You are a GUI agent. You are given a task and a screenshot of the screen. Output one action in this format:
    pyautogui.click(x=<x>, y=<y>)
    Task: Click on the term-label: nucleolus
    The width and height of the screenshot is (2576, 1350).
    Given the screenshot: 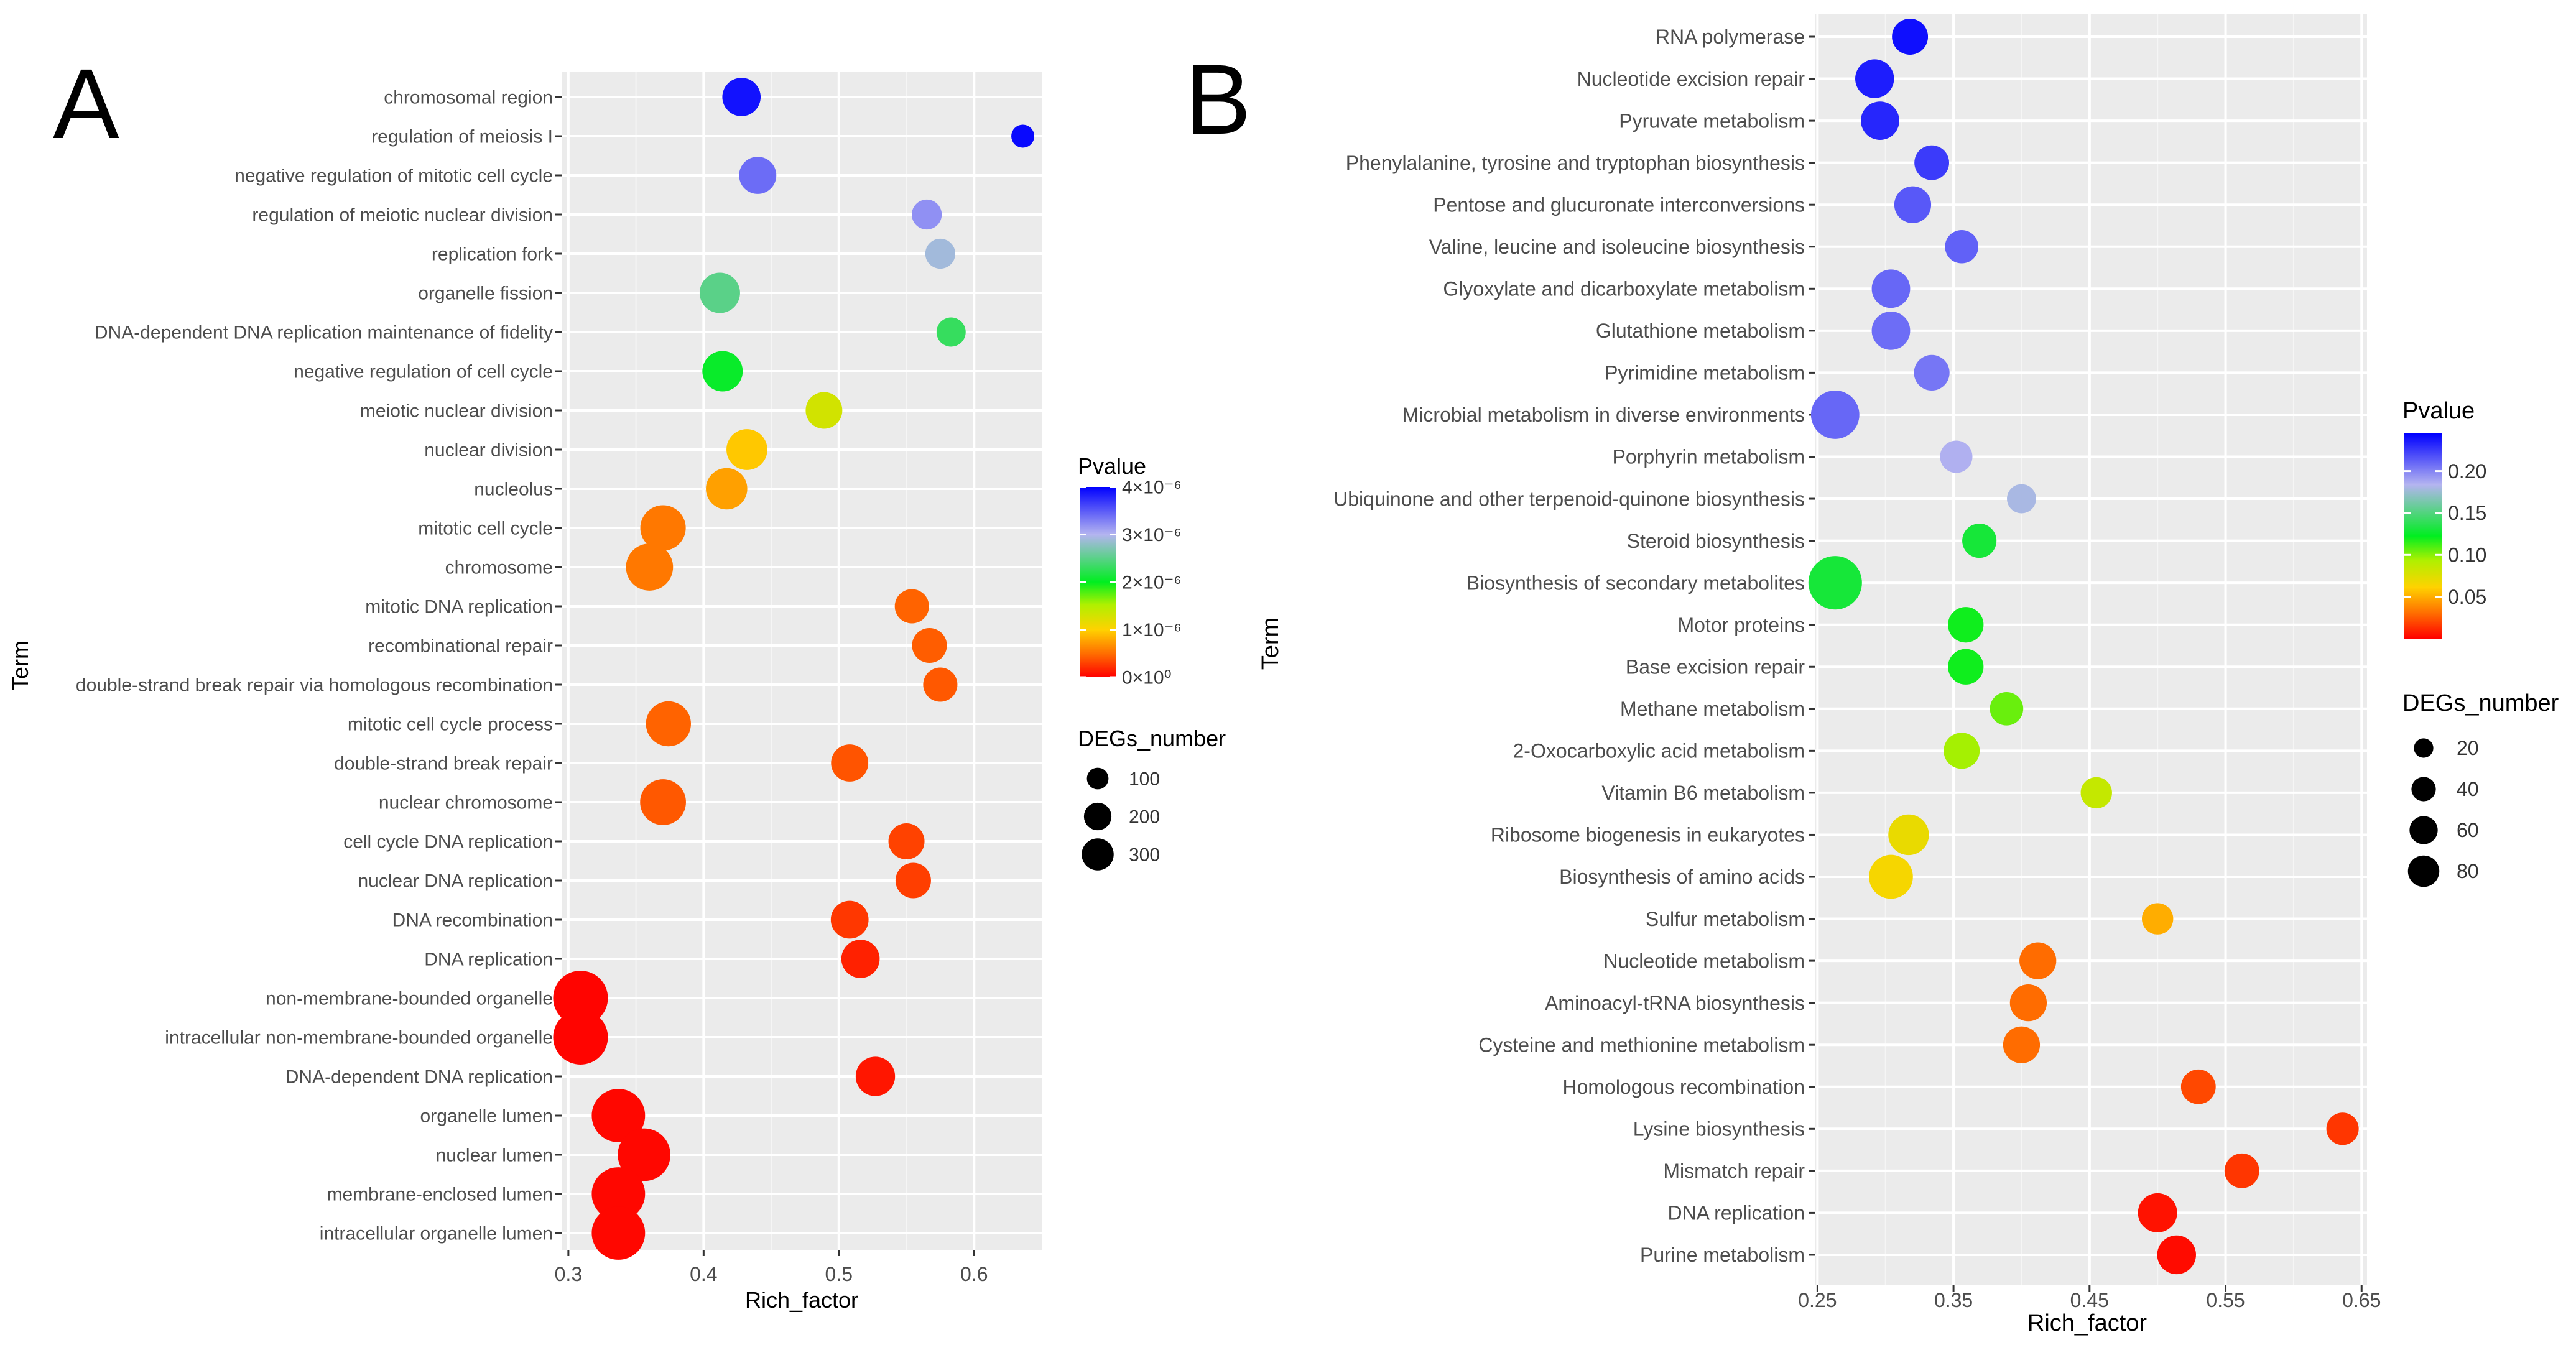 What is the action you would take?
    pyautogui.click(x=514, y=490)
    